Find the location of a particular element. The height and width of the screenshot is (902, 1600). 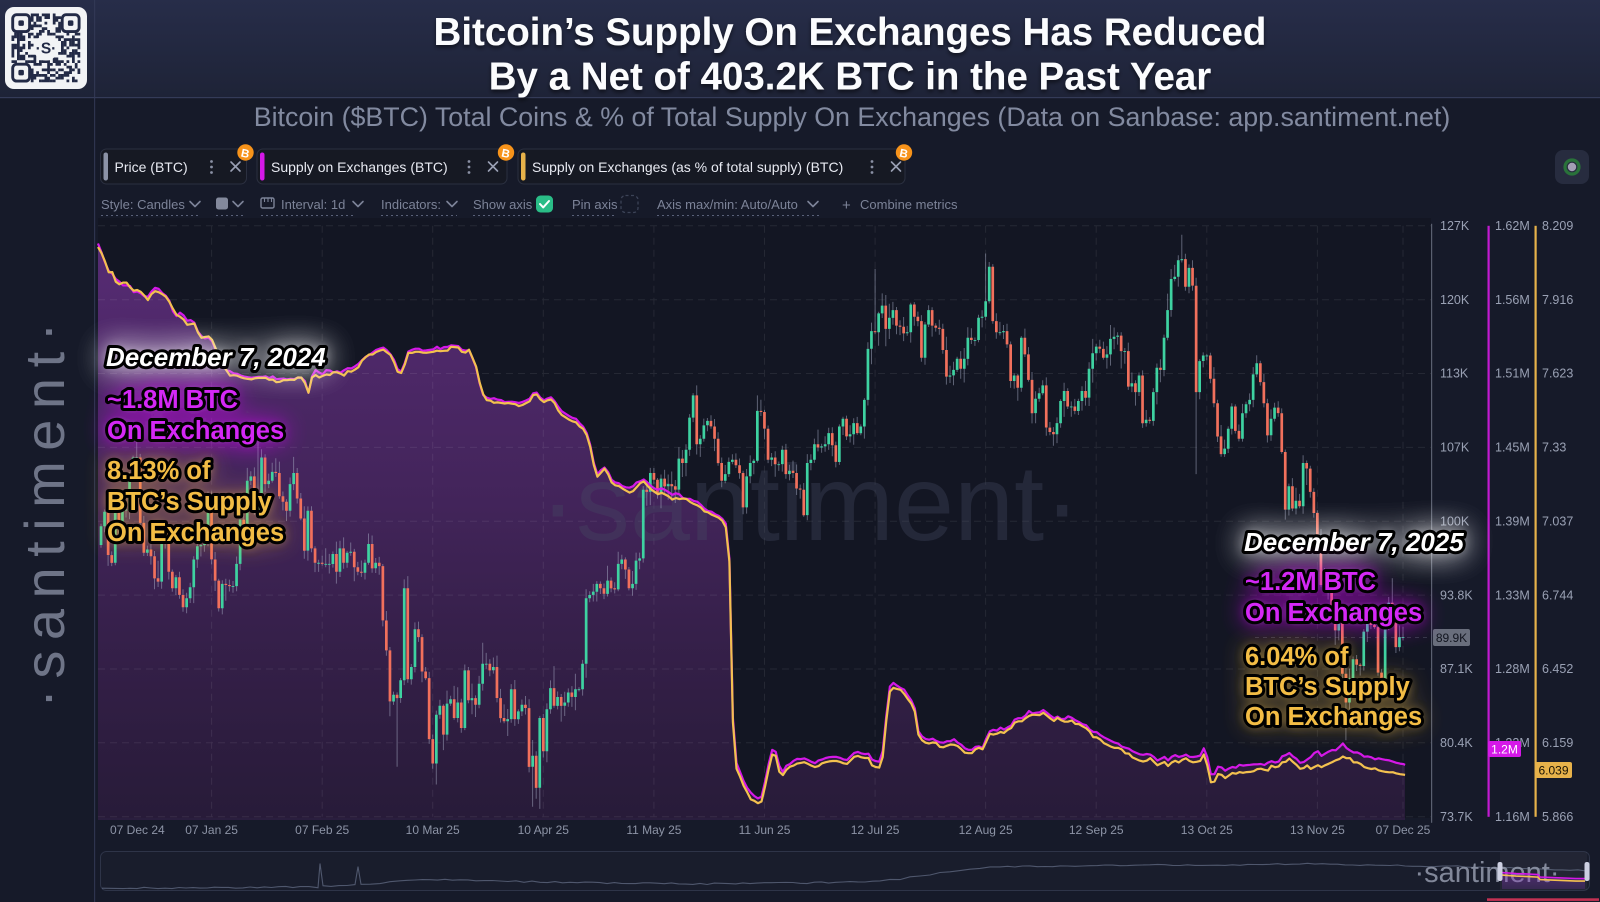

svg-text: 120K is located at coordinates (1455, 300).